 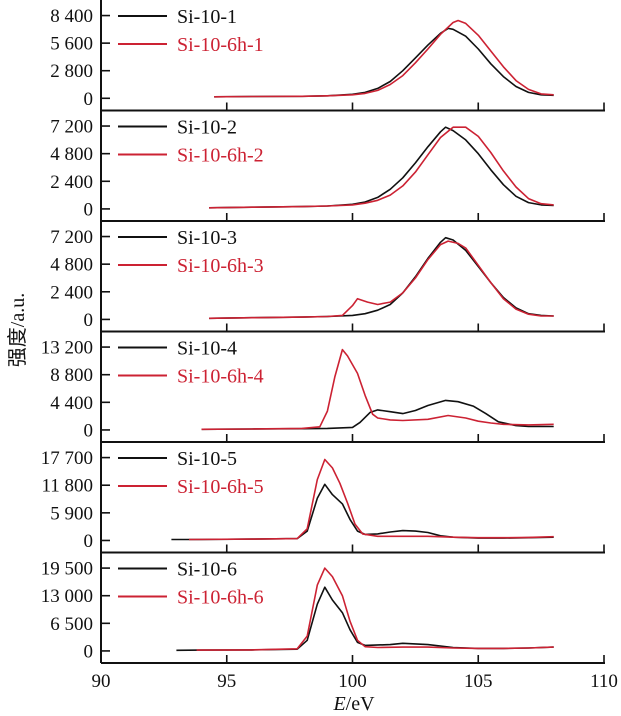 What do you see at coordinates (207, 128) in the screenshot?
I see `legend-label: Si-10-2` at bounding box center [207, 128].